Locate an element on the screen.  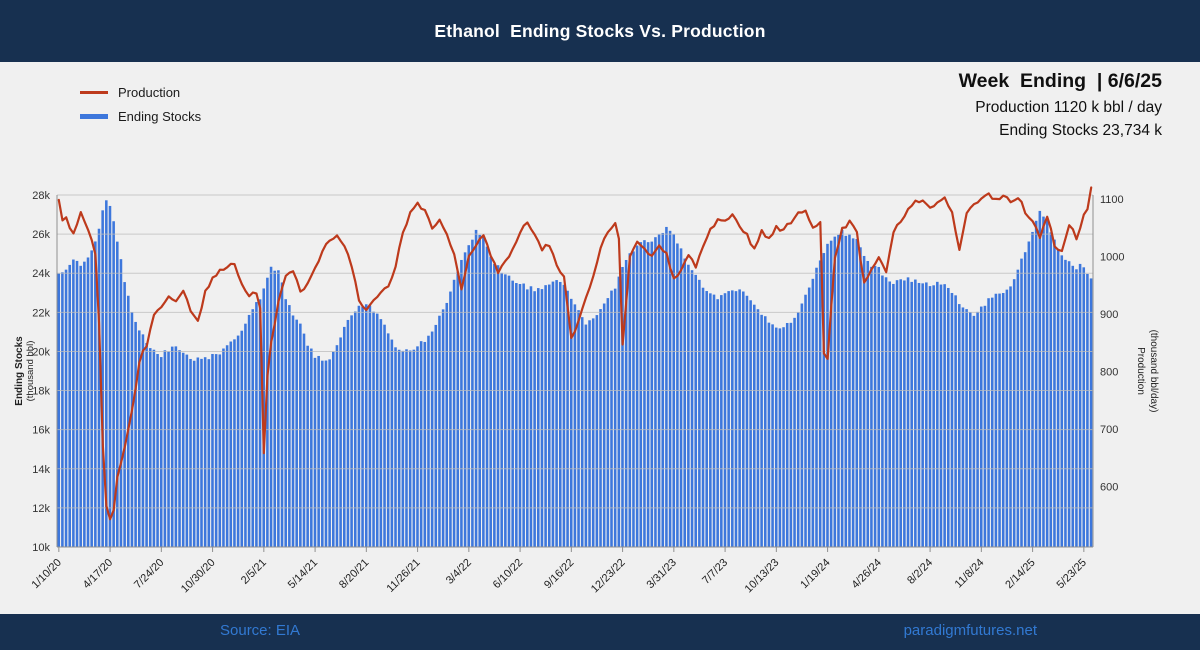
legend: Production Ending Stocks is located at coordinates (140, 109).